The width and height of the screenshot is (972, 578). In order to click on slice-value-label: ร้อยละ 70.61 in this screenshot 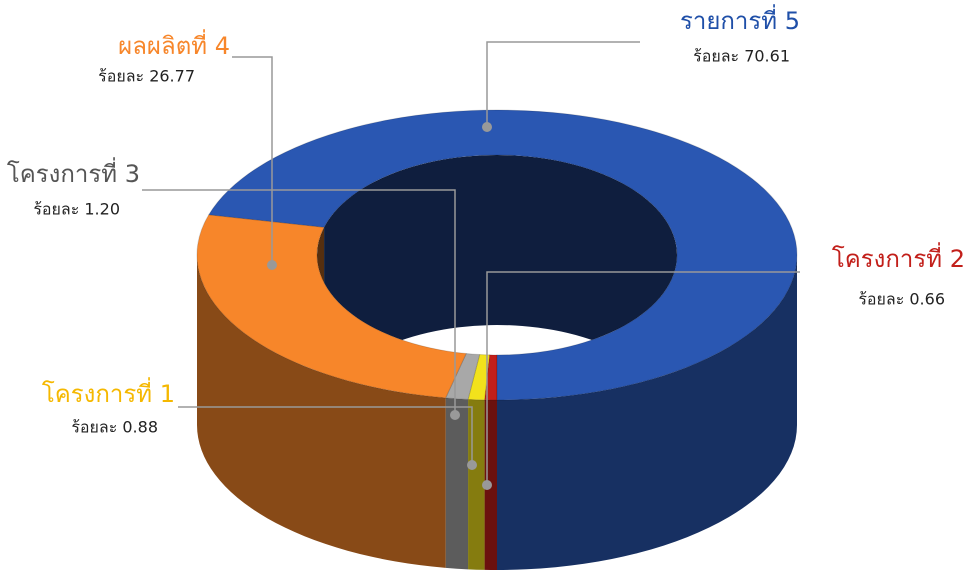, I will do `click(741, 56)`.